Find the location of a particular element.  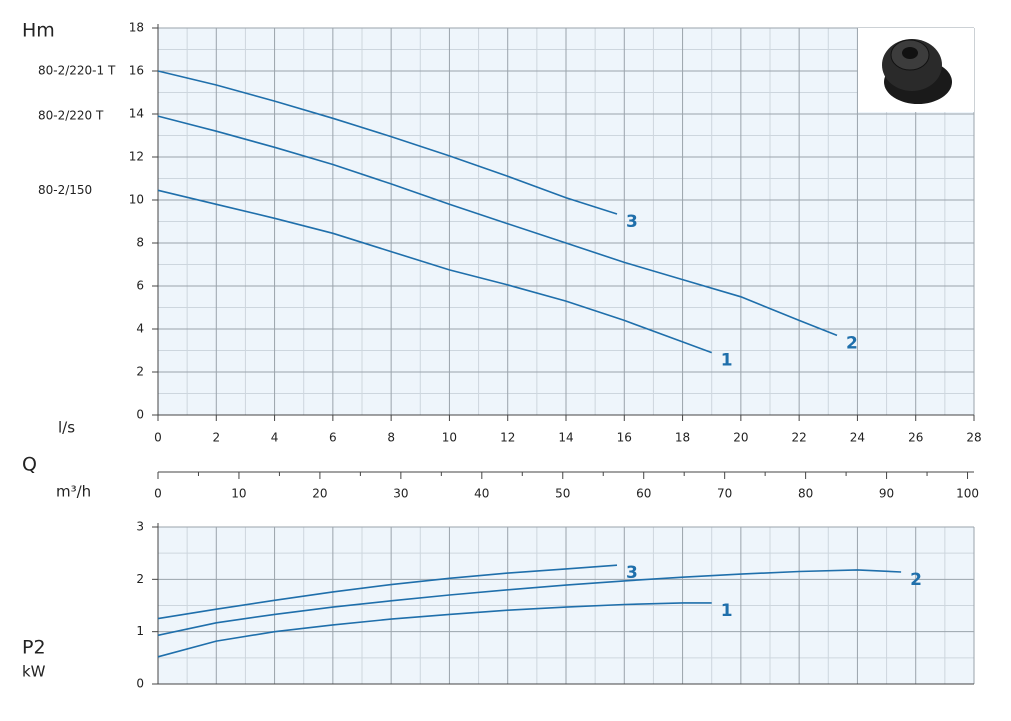

x-tick-label: 6 is located at coordinates (333, 438).